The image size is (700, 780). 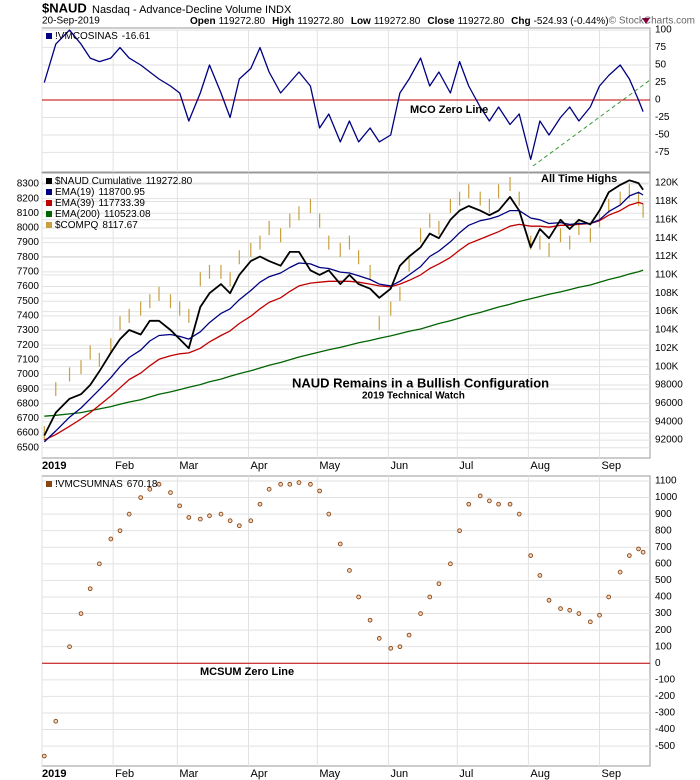 What do you see at coordinates (399, 774) in the screenshot?
I see `x-tick-label: Jun` at bounding box center [399, 774].